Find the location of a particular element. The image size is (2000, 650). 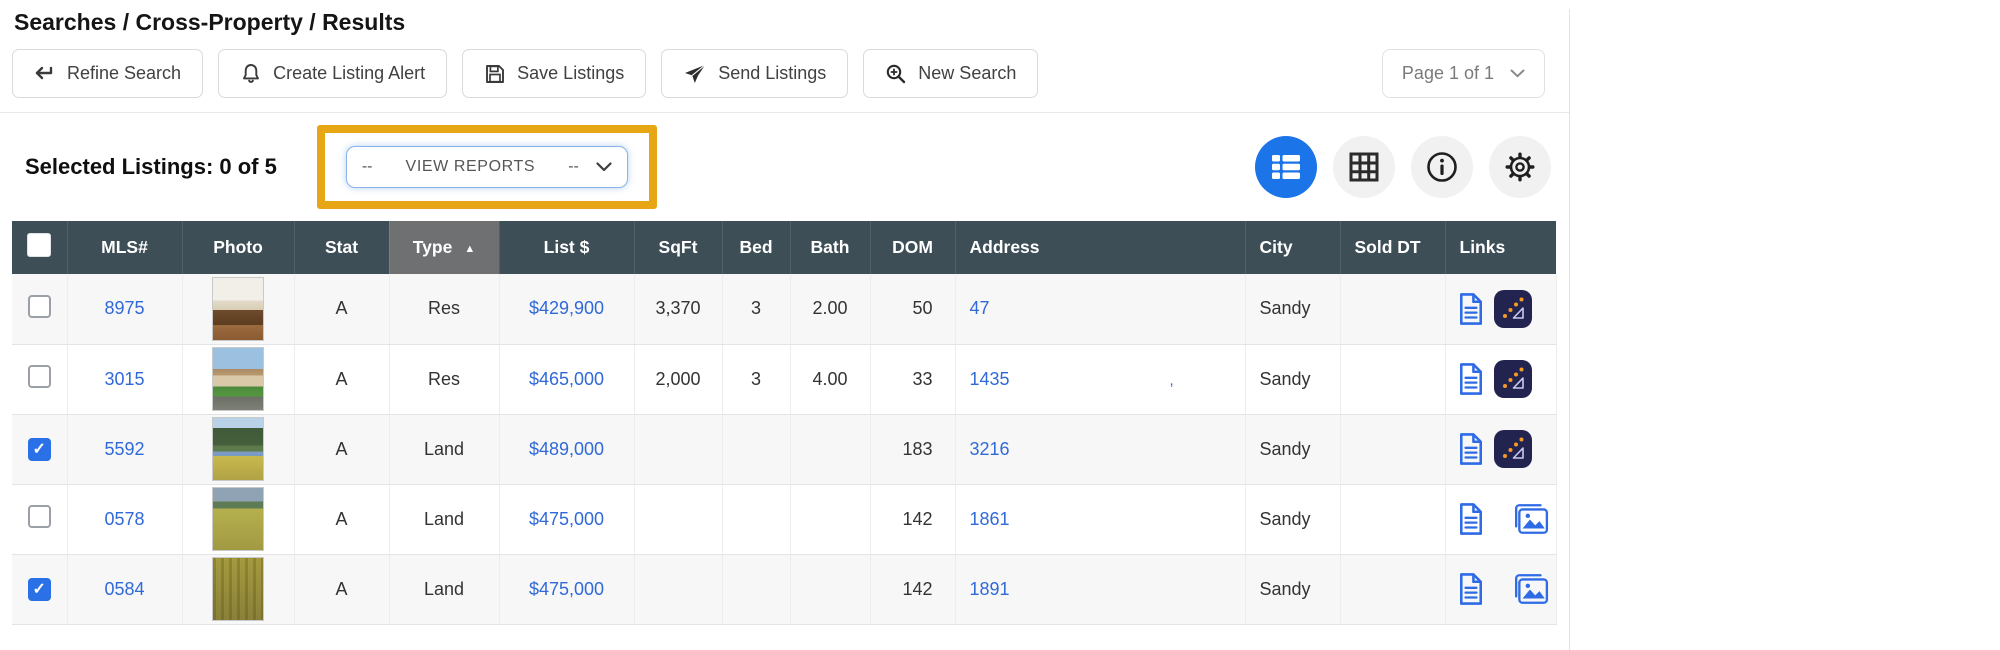

save-listings-button: Save Listings is located at coordinates (554, 73).